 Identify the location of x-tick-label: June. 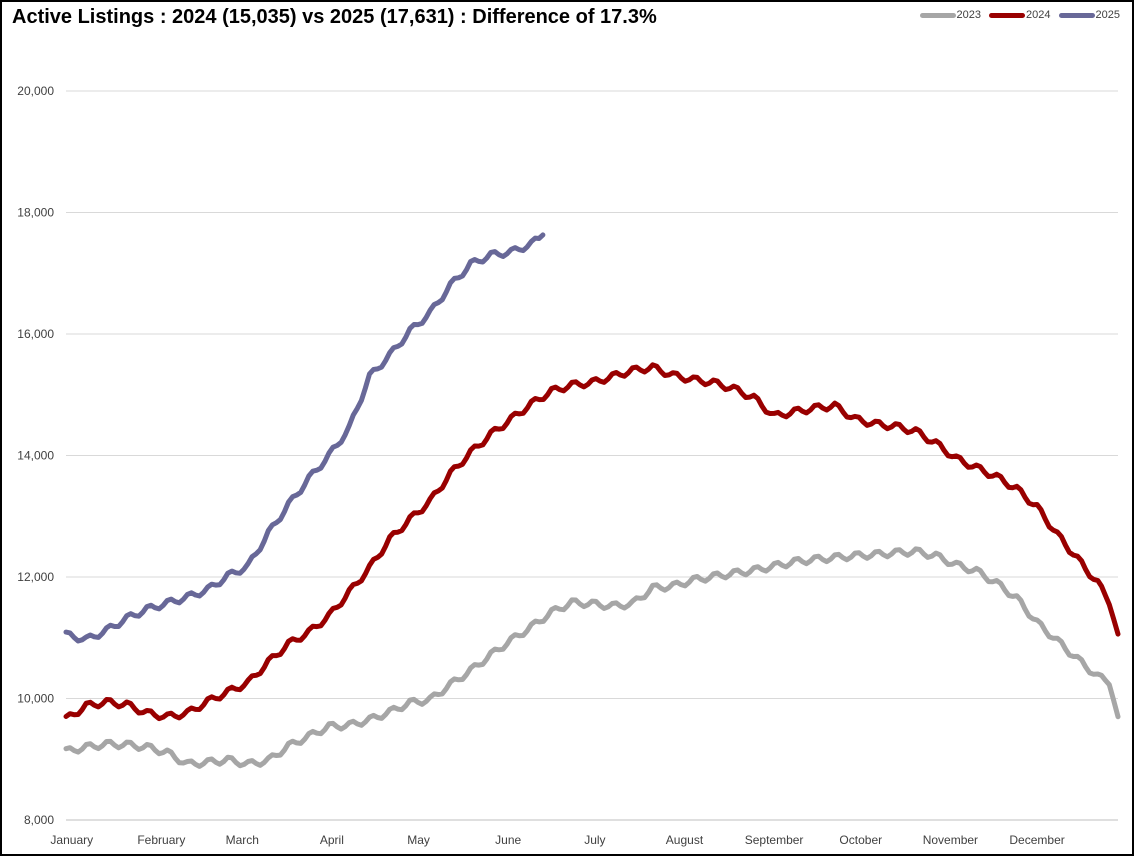
(508, 840).